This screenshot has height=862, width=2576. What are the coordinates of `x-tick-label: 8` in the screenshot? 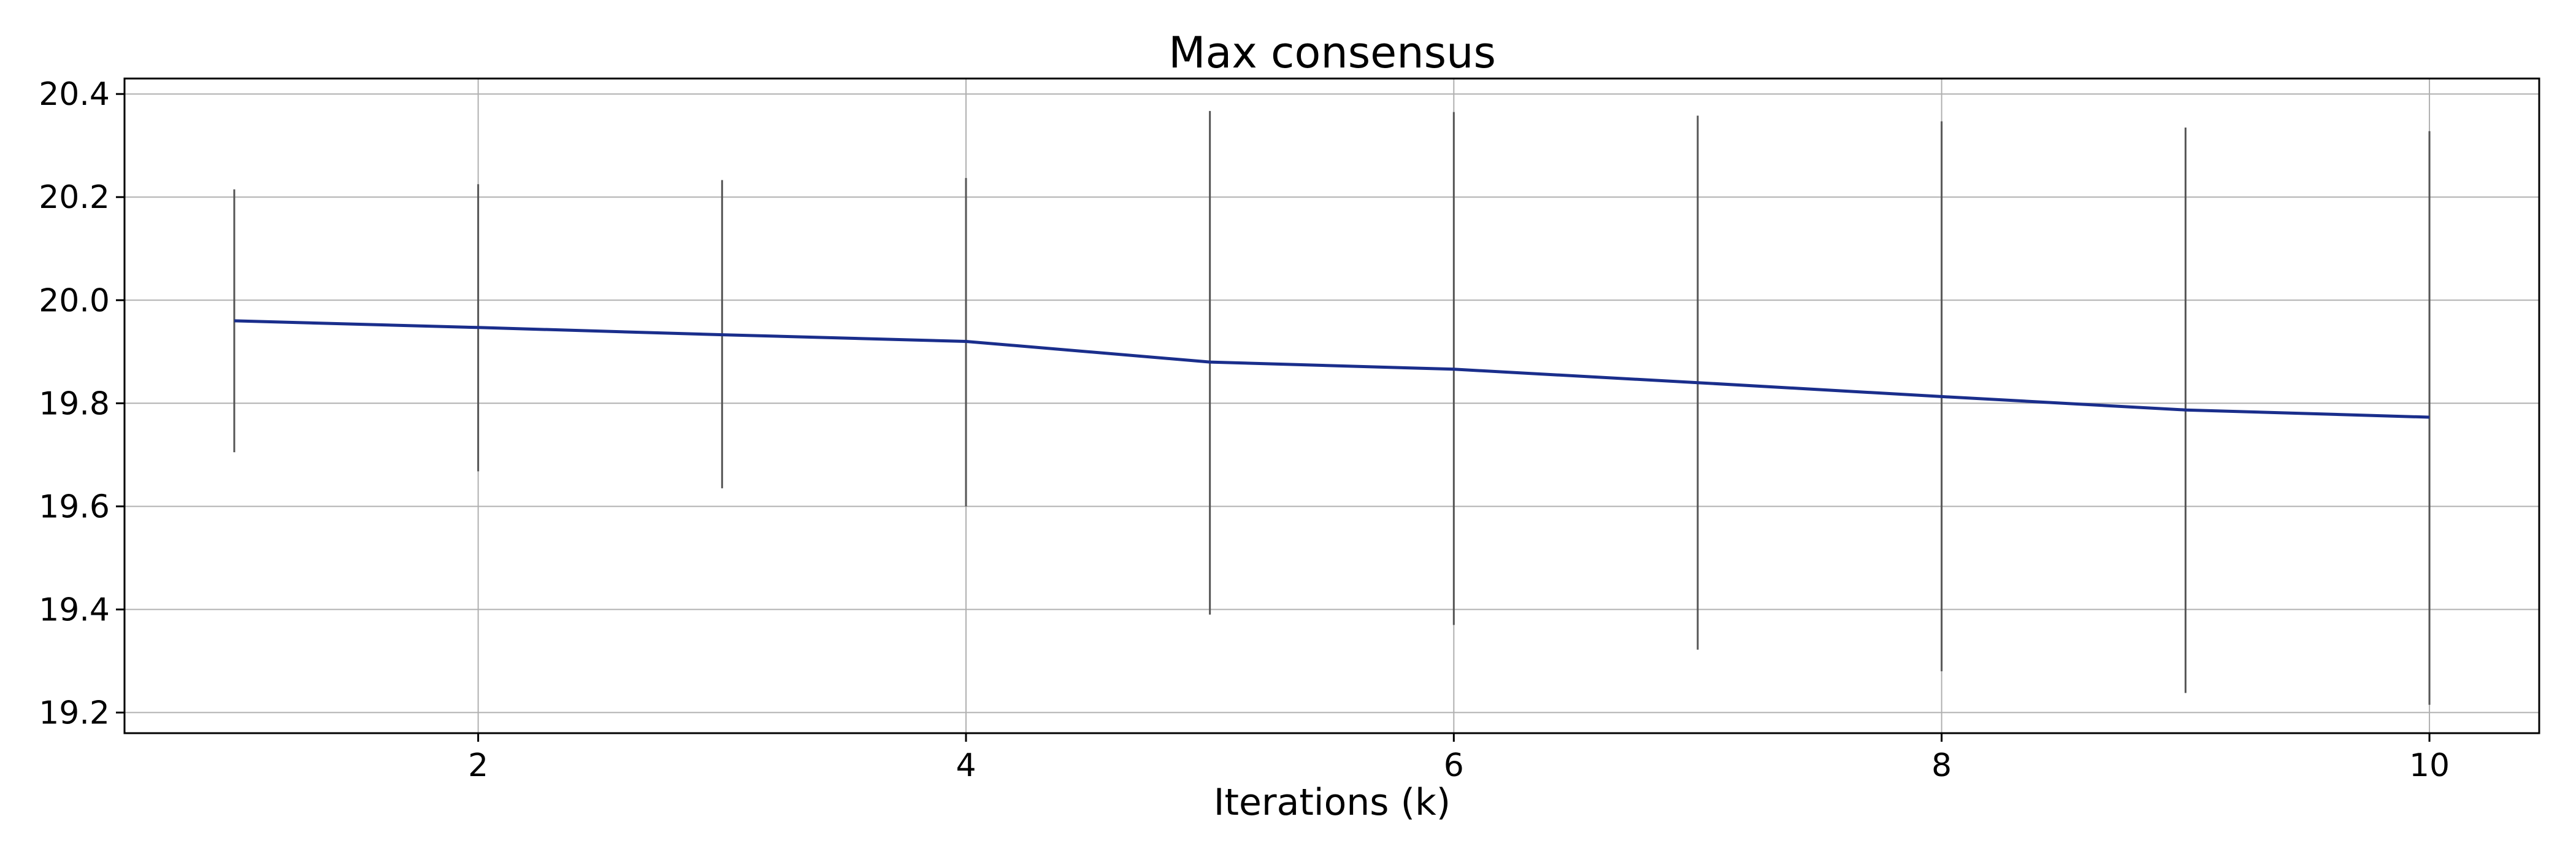 It's located at (1941, 765).